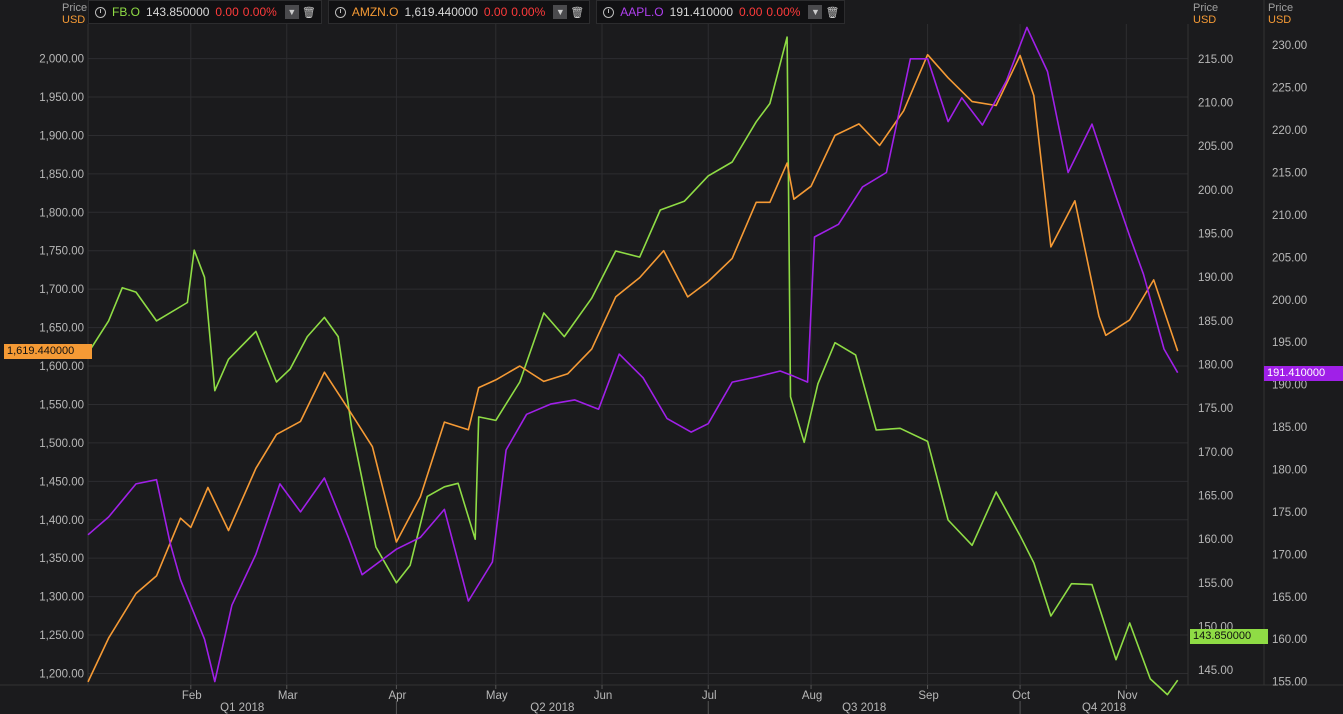 The width and height of the screenshot is (1343, 714). I want to click on legend-symbol: FB.O, so click(126, 12).